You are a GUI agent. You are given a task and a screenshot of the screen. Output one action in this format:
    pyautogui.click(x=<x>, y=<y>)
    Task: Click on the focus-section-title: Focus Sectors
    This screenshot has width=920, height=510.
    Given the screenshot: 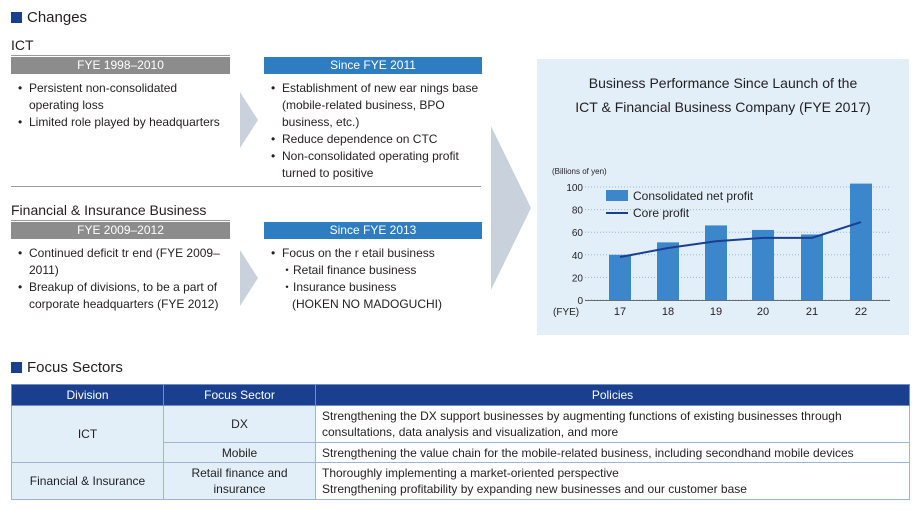 What is the action you would take?
    pyautogui.click(x=67, y=367)
    